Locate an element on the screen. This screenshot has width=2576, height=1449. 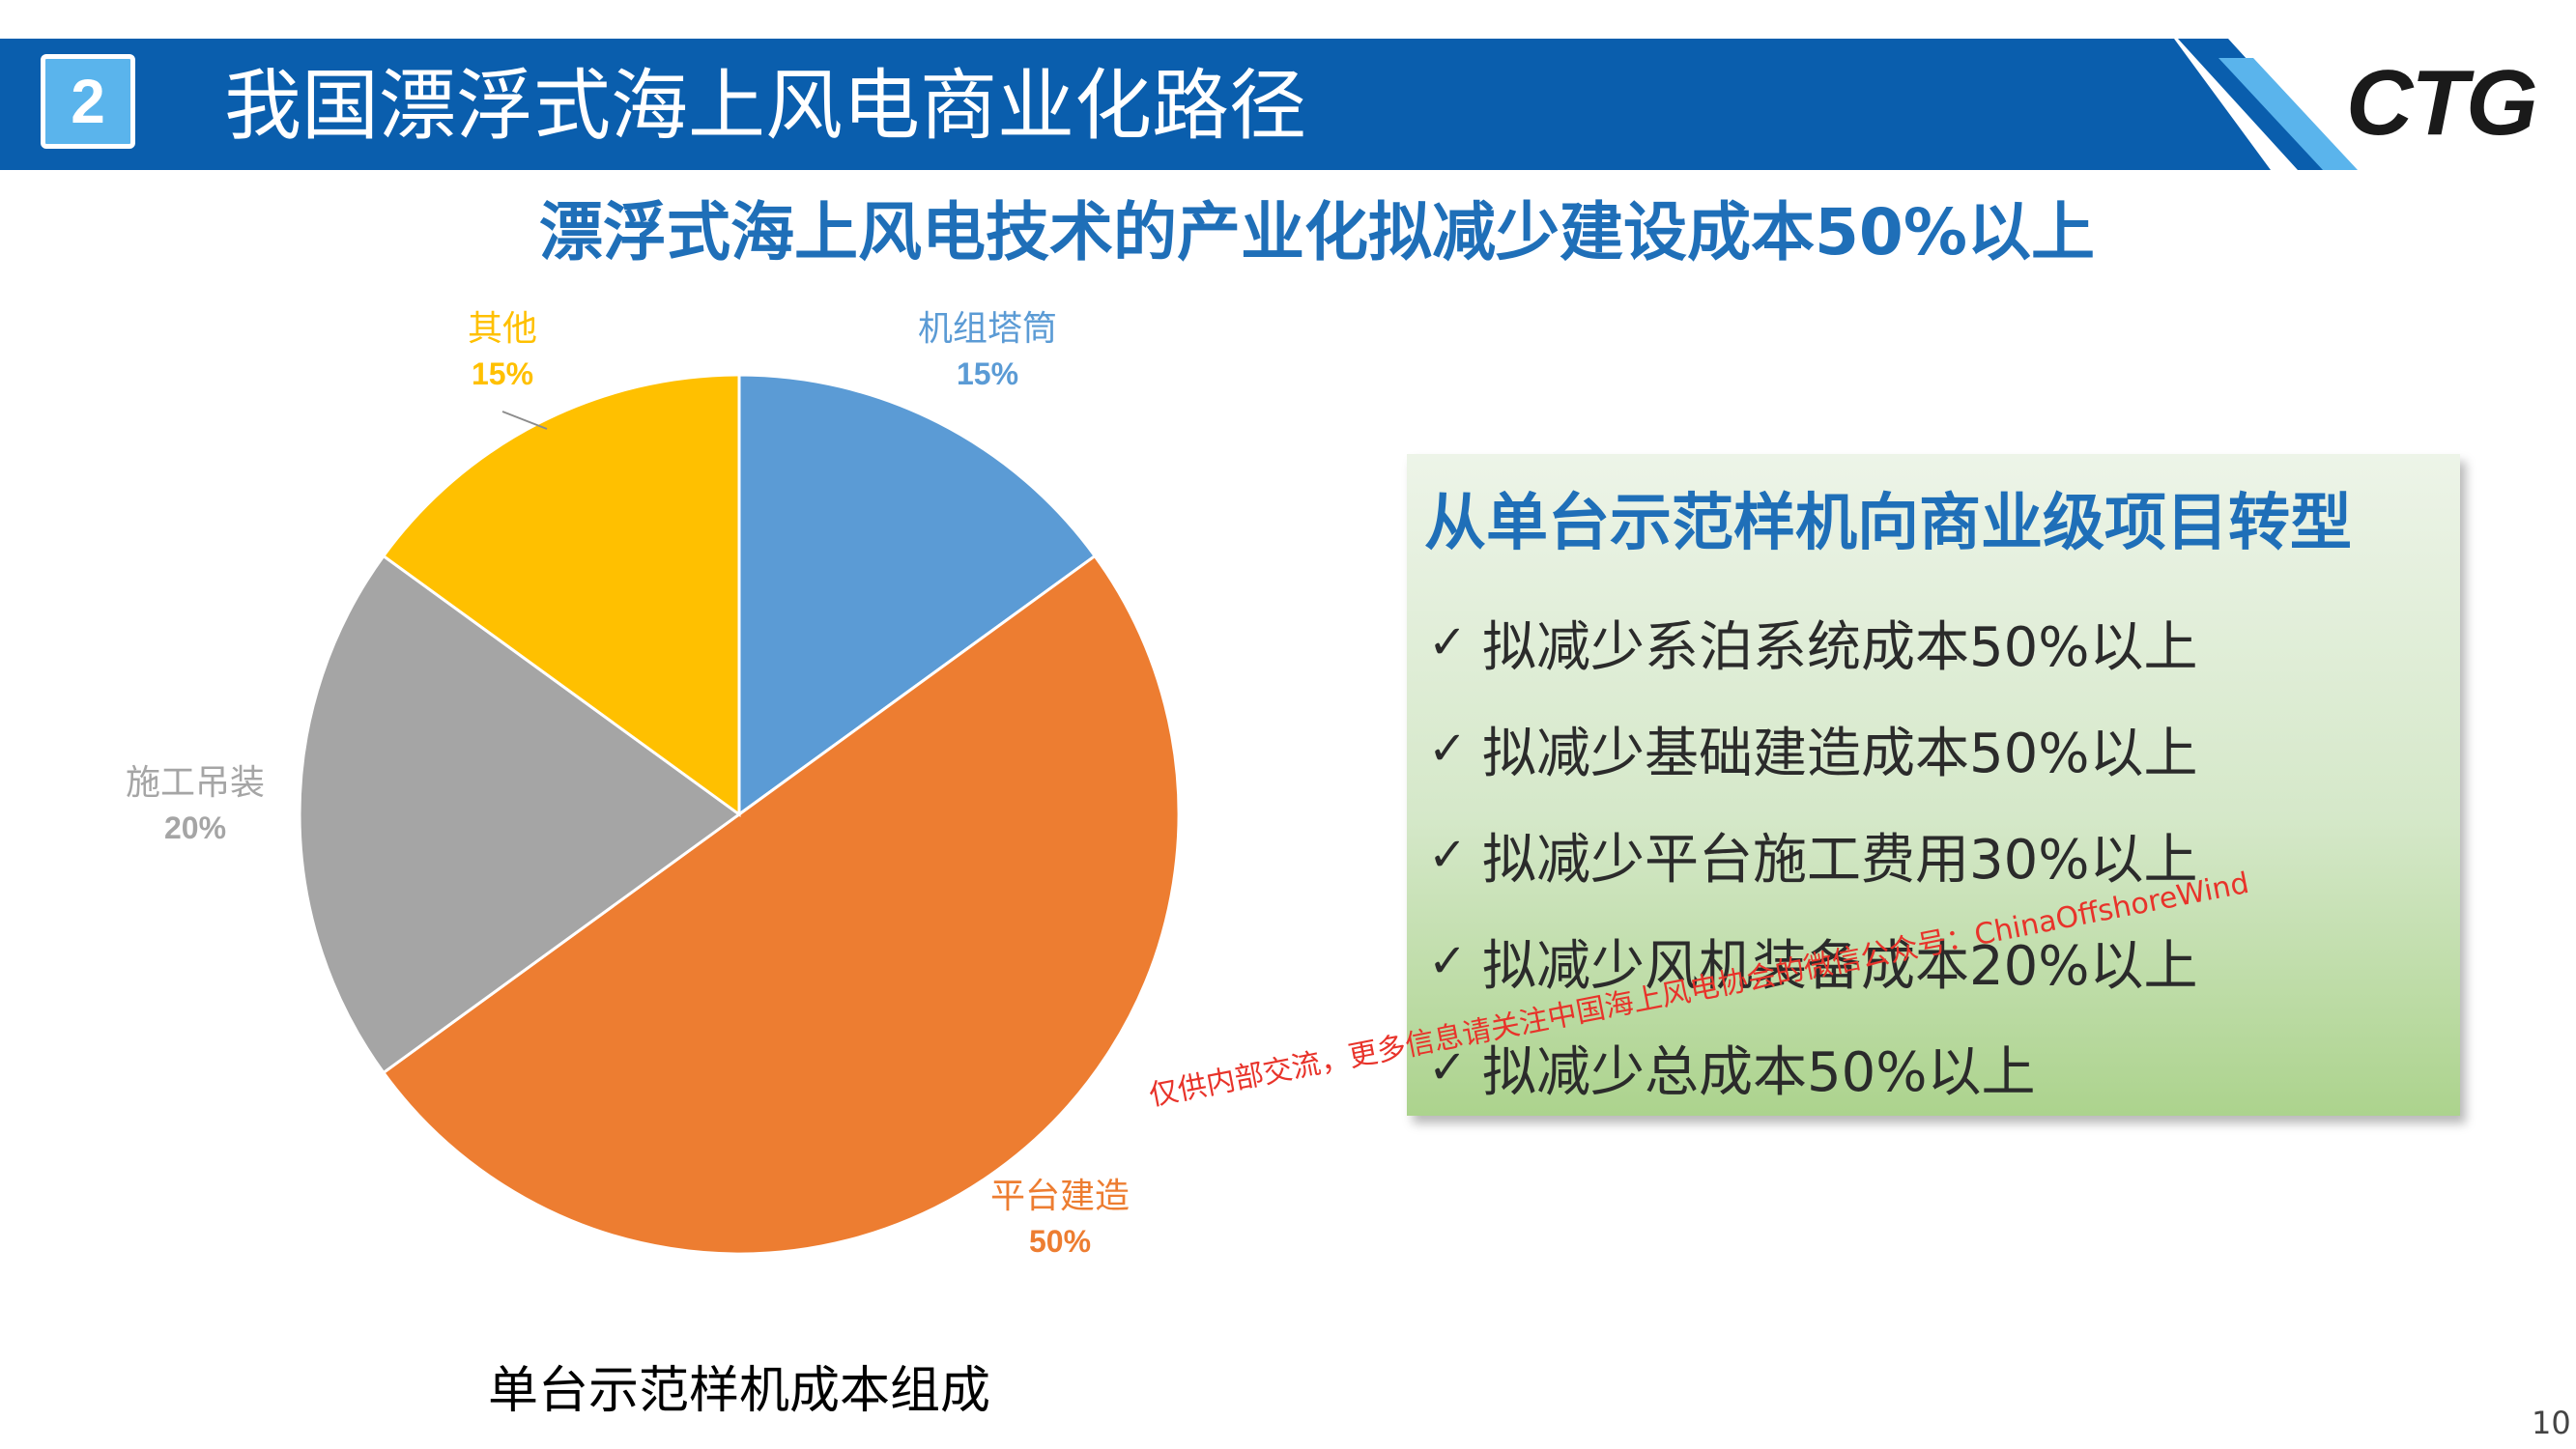
list-item: ✓ 拟减少总成本50%以上 is located at coordinates (1813, 1067).